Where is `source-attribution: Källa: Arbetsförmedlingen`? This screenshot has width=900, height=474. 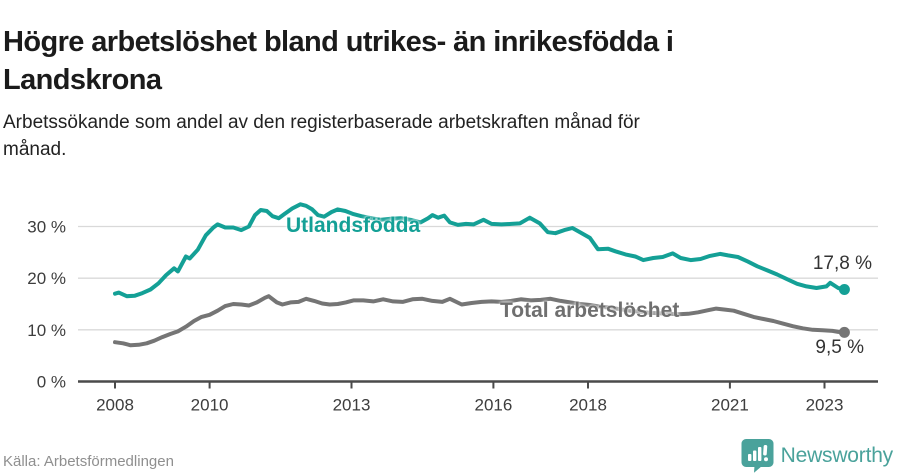 source-attribution: Källa: Arbetsförmedlingen is located at coordinates (88, 461).